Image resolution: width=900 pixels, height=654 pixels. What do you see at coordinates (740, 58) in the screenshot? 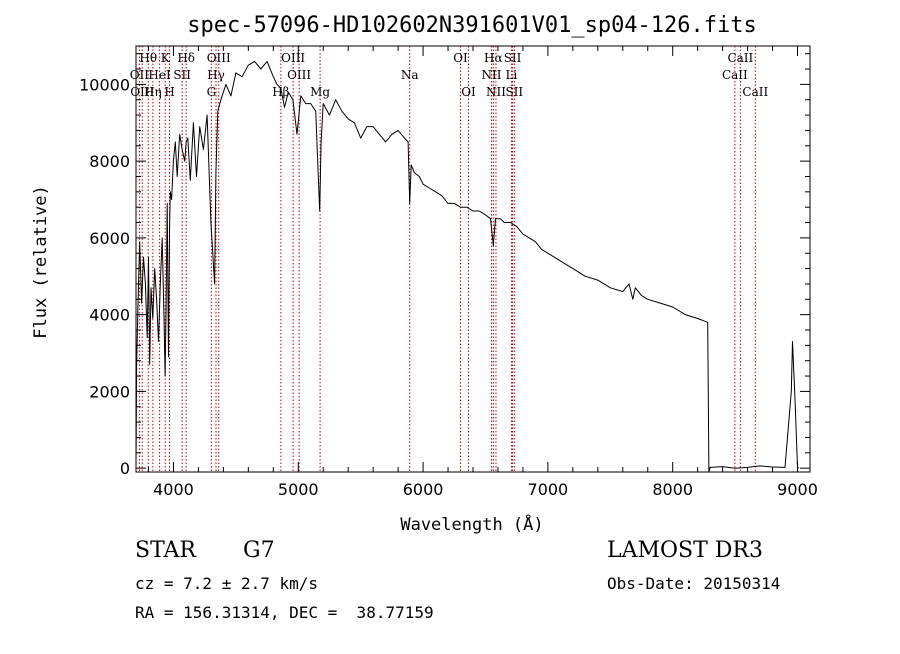
I see `line-label-25: CaII` at bounding box center [740, 58].